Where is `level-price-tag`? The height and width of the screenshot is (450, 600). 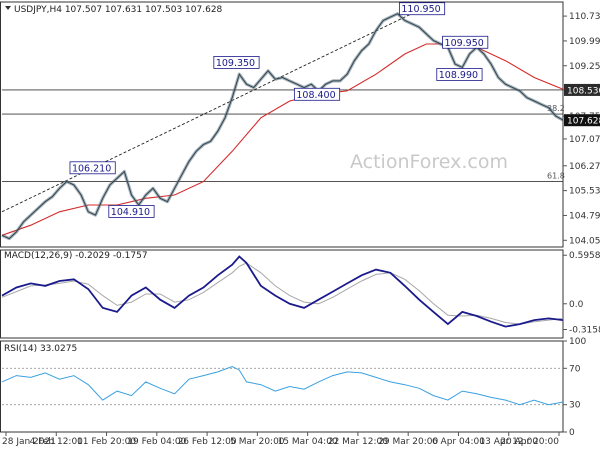
level-price-tag is located at coordinates (582, 89).